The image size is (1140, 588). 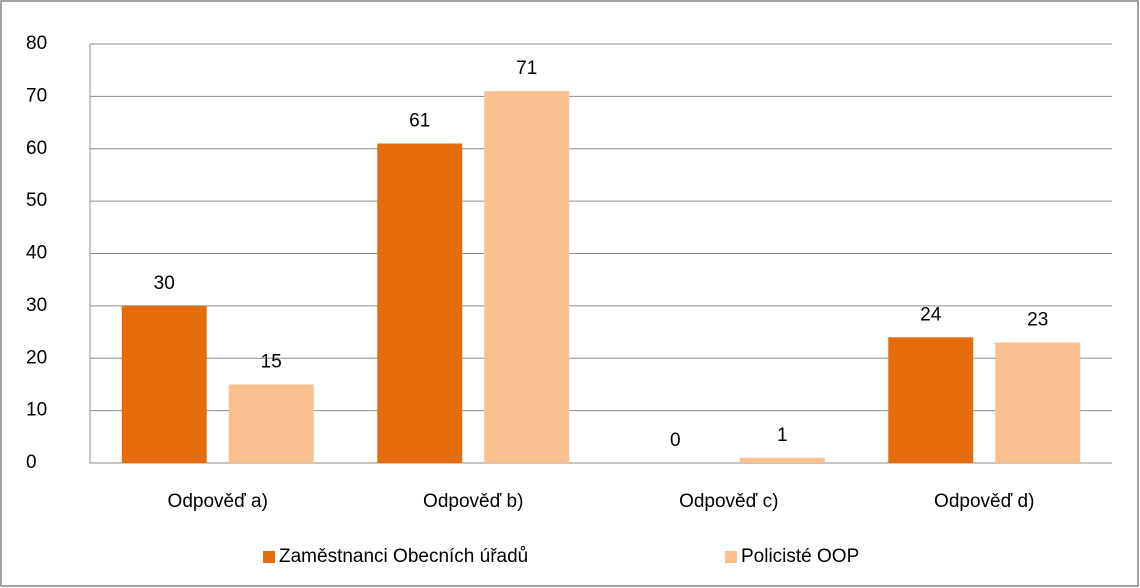 What do you see at coordinates (984, 501) in the screenshot?
I see `x-tick-label: Odpověď d)` at bounding box center [984, 501].